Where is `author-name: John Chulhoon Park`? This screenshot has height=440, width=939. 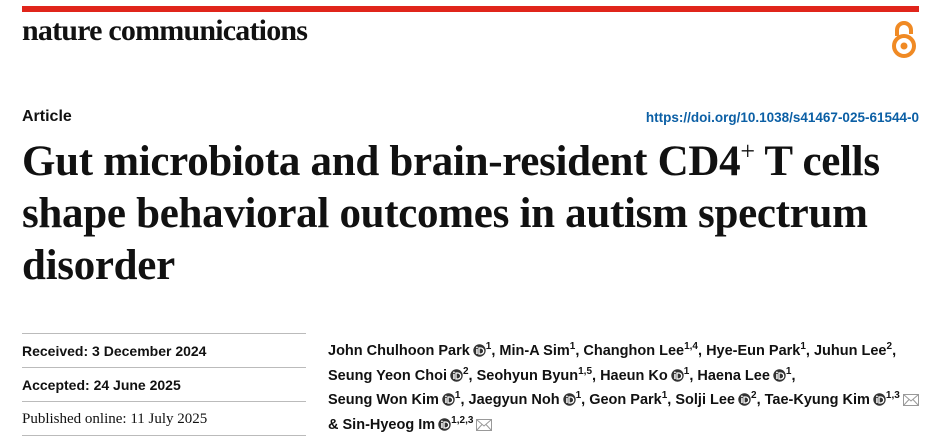
author-name: John Chulhoon Park is located at coordinates (399, 351).